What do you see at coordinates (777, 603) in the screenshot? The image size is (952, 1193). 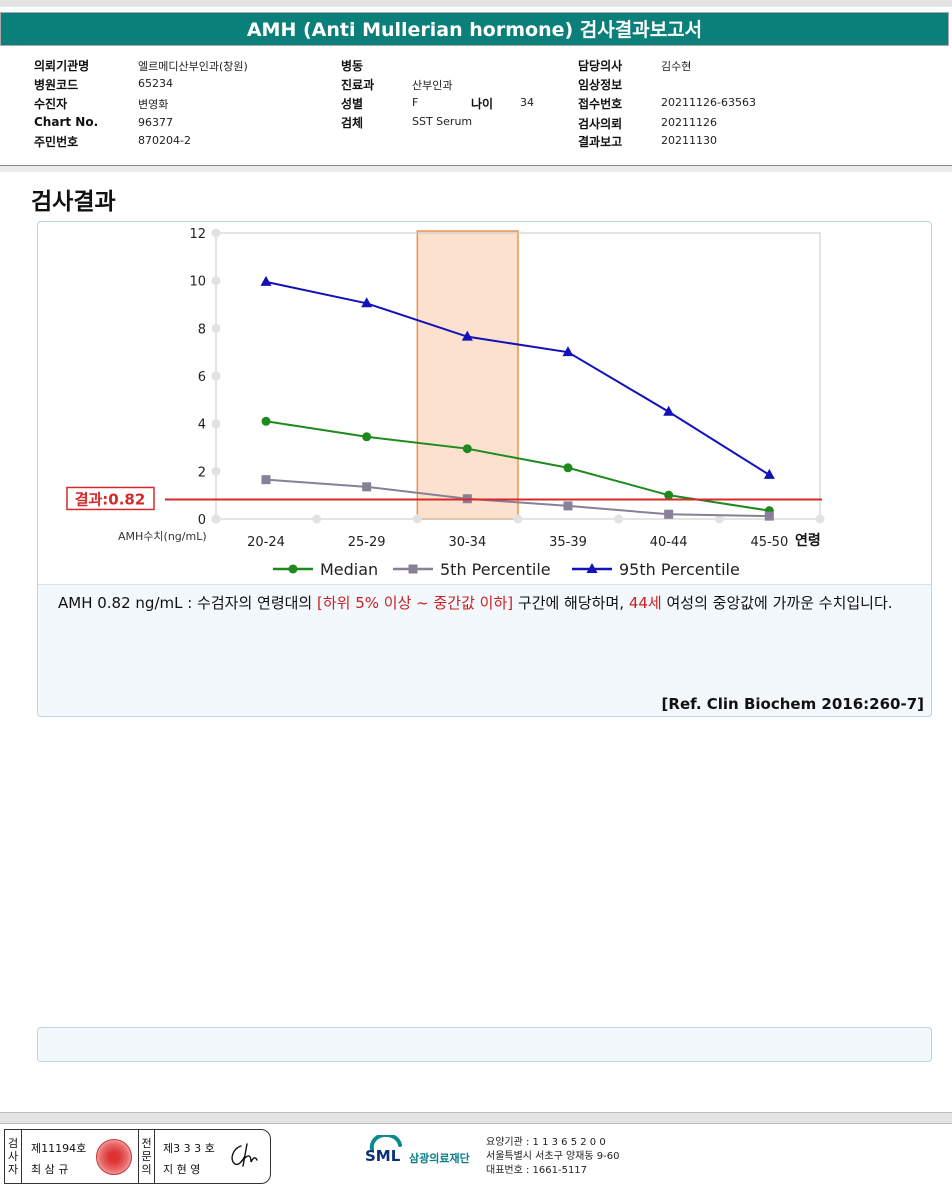 I see `desc-part3: 여성의 중앙값에 가까운 수치입니다.` at bounding box center [777, 603].